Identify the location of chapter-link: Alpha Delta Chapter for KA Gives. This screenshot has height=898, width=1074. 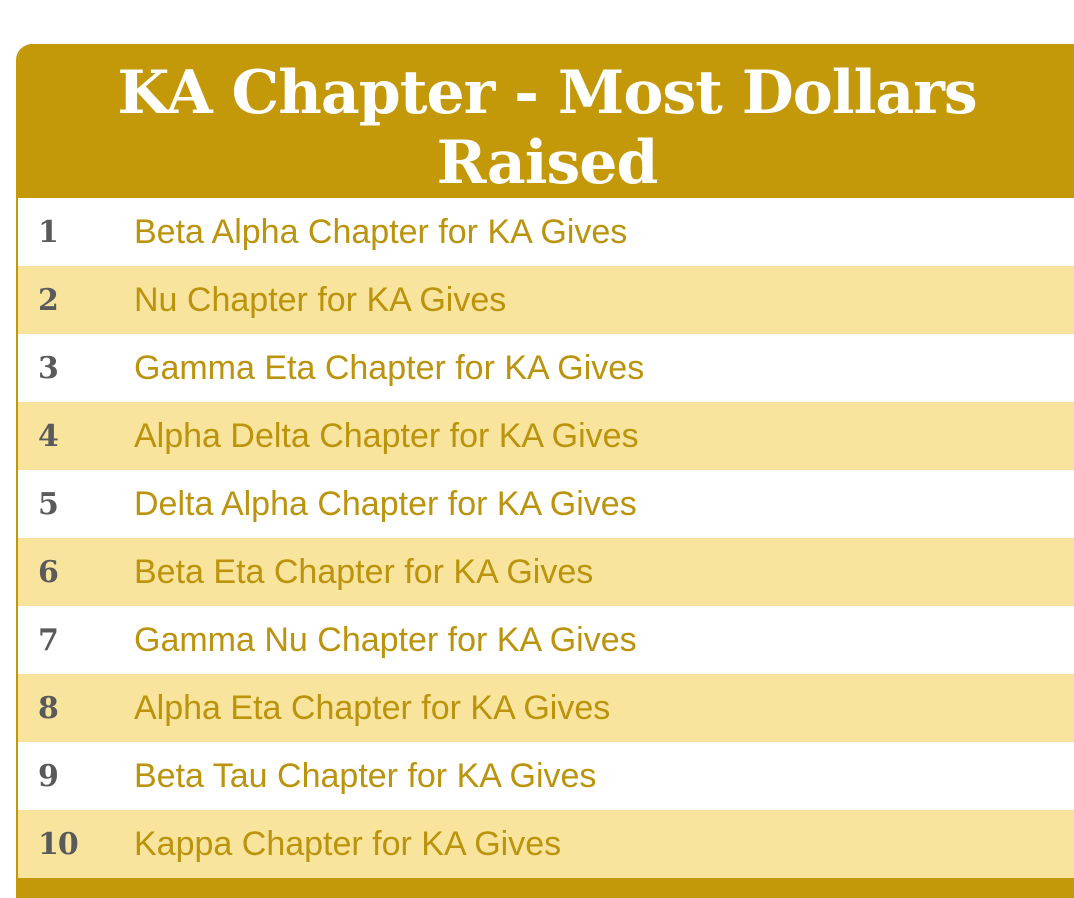
(386, 435).